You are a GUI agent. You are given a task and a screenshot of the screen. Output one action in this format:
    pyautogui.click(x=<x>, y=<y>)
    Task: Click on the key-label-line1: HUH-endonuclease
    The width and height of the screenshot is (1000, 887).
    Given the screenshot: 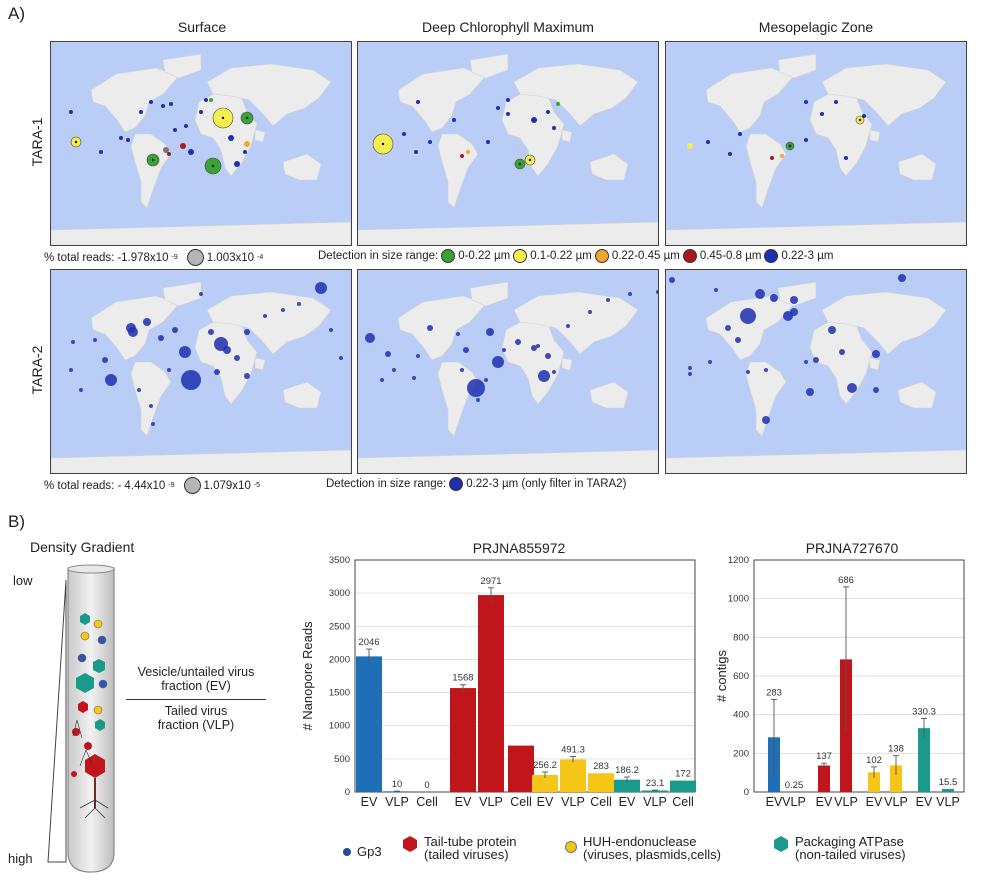 What is the action you would take?
    pyautogui.click(x=640, y=841)
    